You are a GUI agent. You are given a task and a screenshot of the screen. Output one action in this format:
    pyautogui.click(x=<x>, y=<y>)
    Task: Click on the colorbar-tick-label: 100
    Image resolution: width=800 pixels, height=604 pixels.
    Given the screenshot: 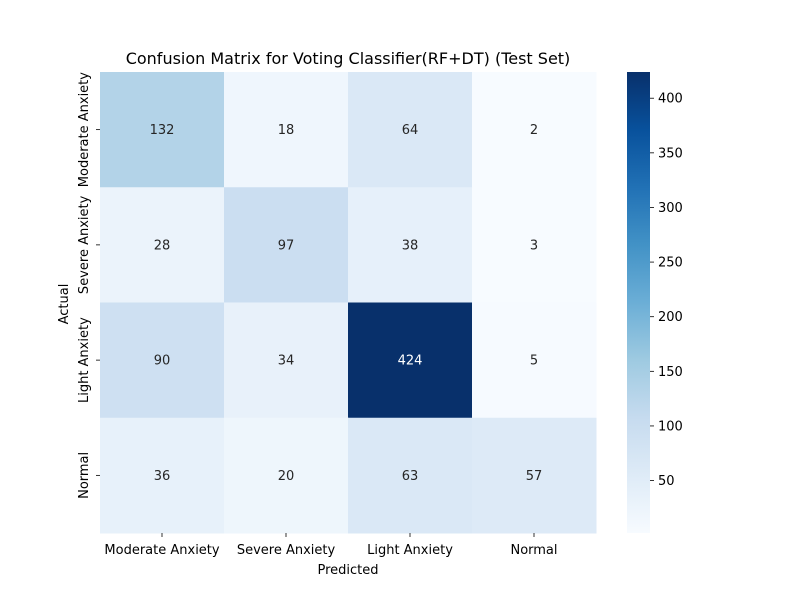 What is the action you would take?
    pyautogui.click(x=670, y=426)
    